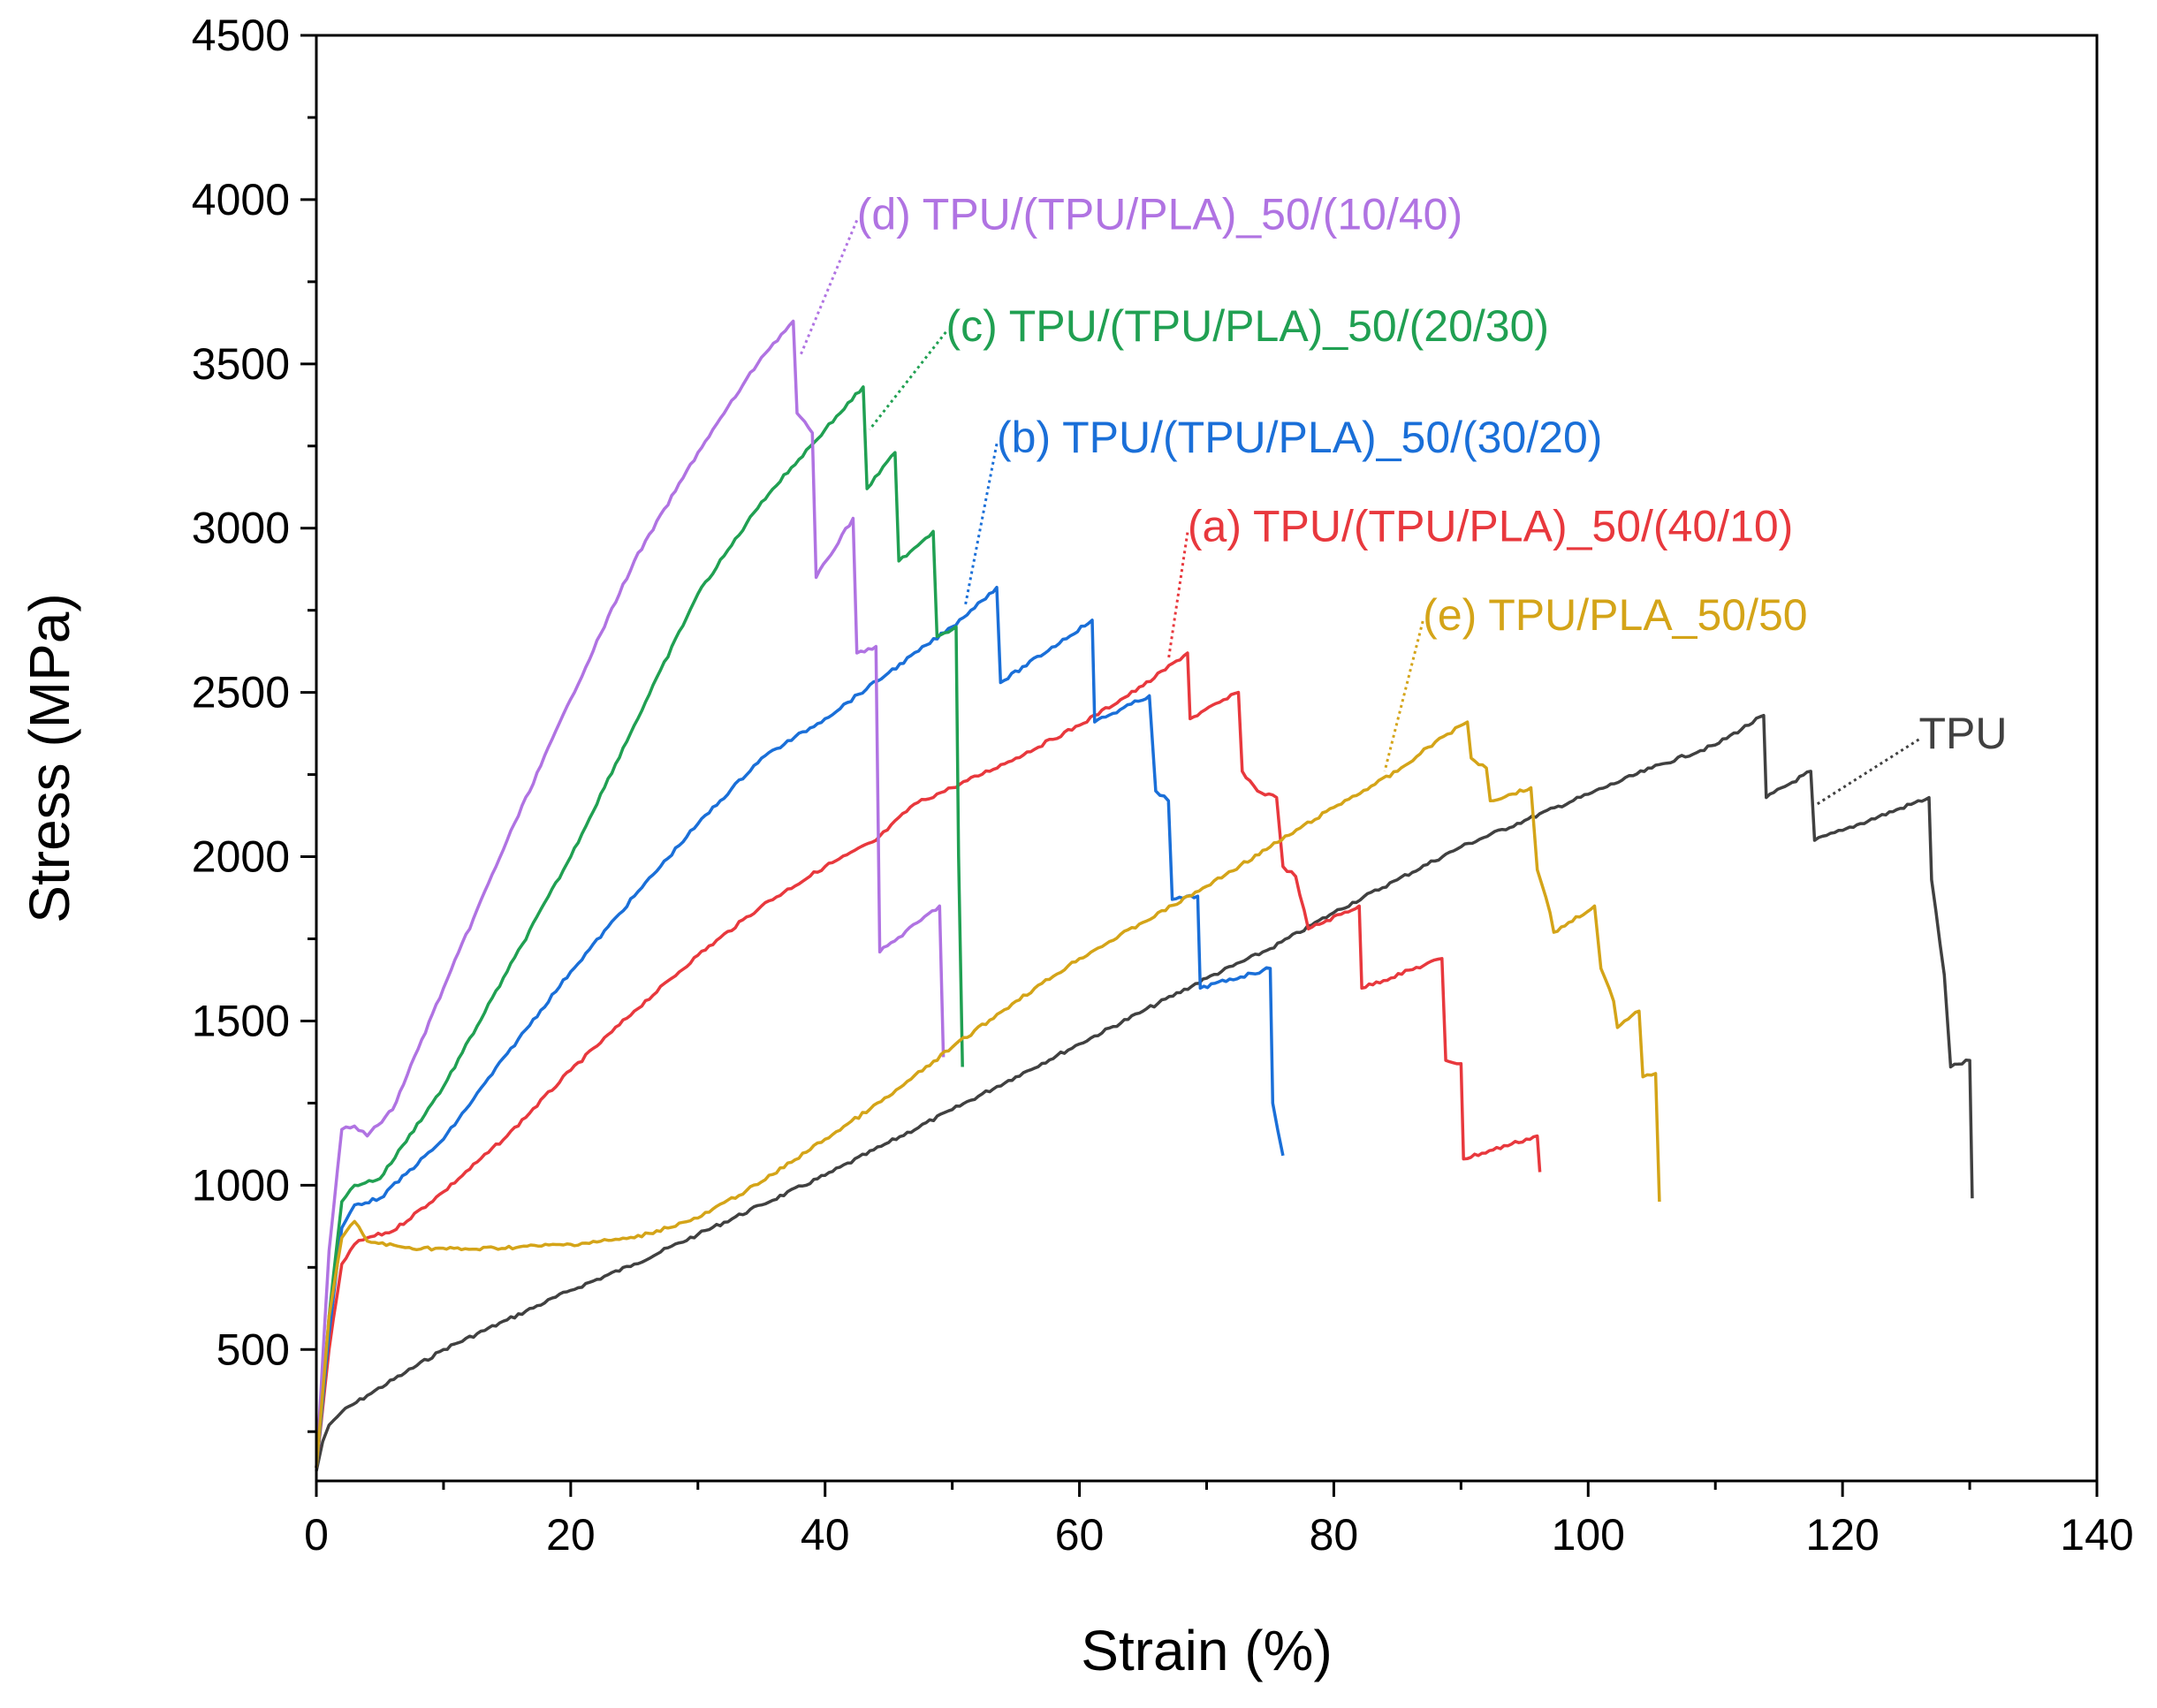  Describe the element at coordinates (1207, 1650) in the screenshot. I see `x-axis-title: Strain (%)` at that location.